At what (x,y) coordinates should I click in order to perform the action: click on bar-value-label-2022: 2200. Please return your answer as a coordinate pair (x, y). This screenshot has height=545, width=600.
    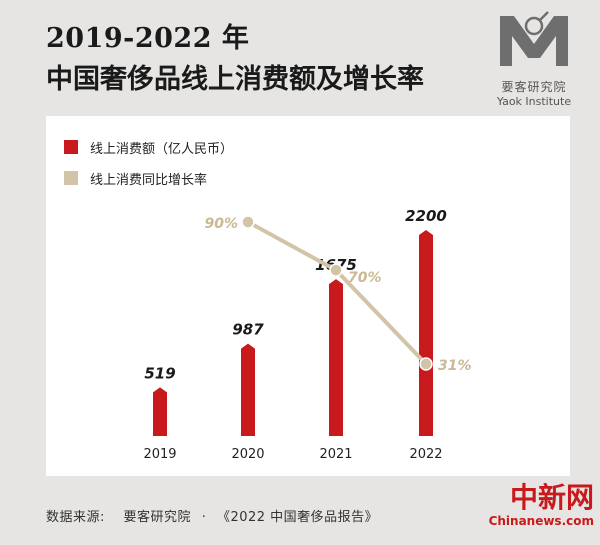
    Looking at the image, I should click on (426, 216).